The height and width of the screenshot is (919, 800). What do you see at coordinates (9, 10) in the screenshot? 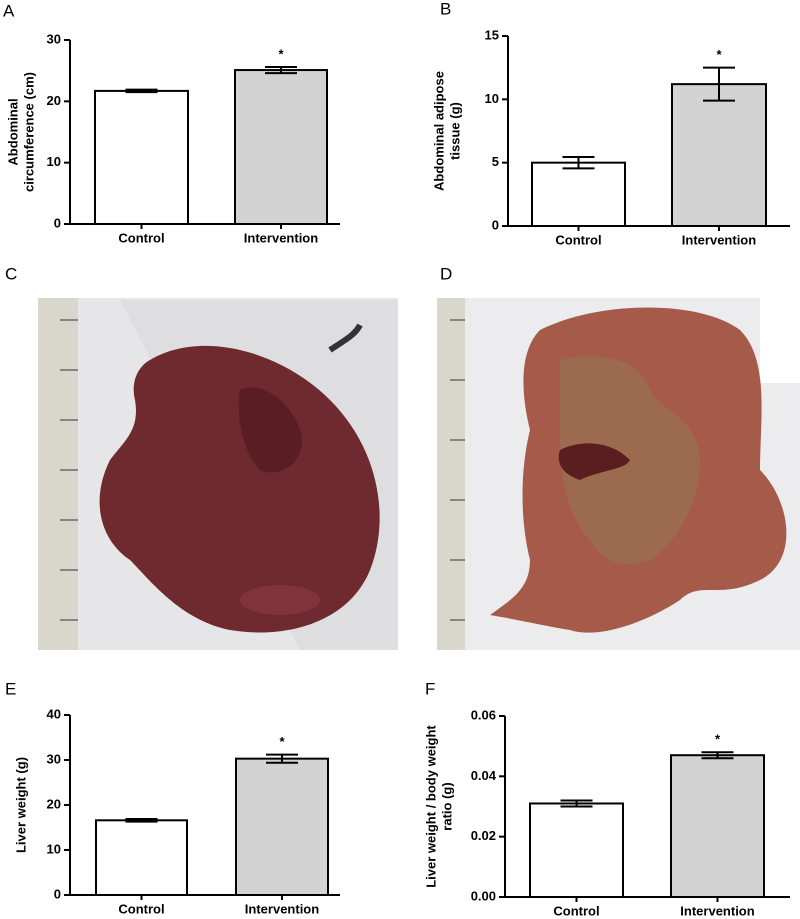
I see `panel-label: A` at bounding box center [9, 10].